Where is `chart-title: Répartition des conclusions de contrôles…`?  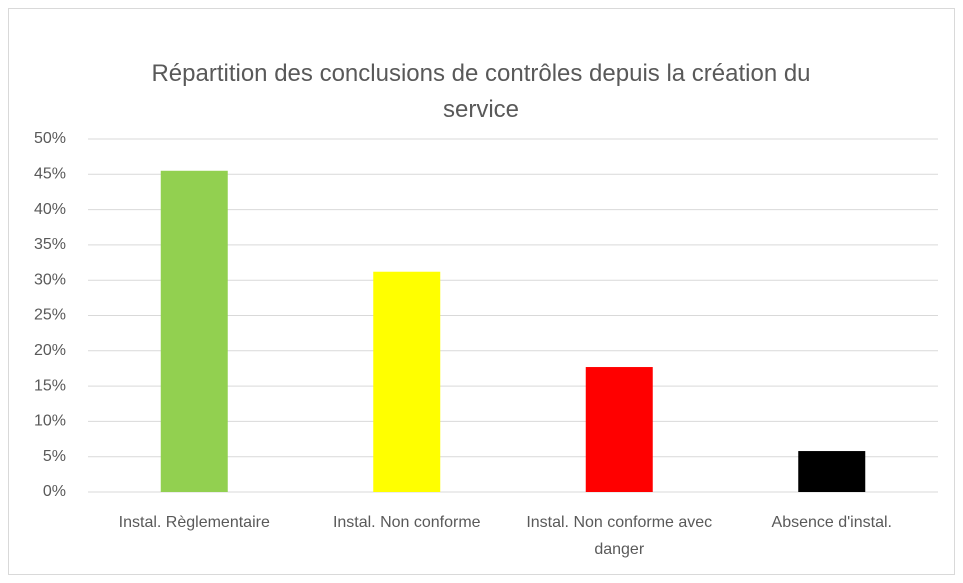 chart-title: Répartition des conclusions de contrôles… is located at coordinates (481, 91).